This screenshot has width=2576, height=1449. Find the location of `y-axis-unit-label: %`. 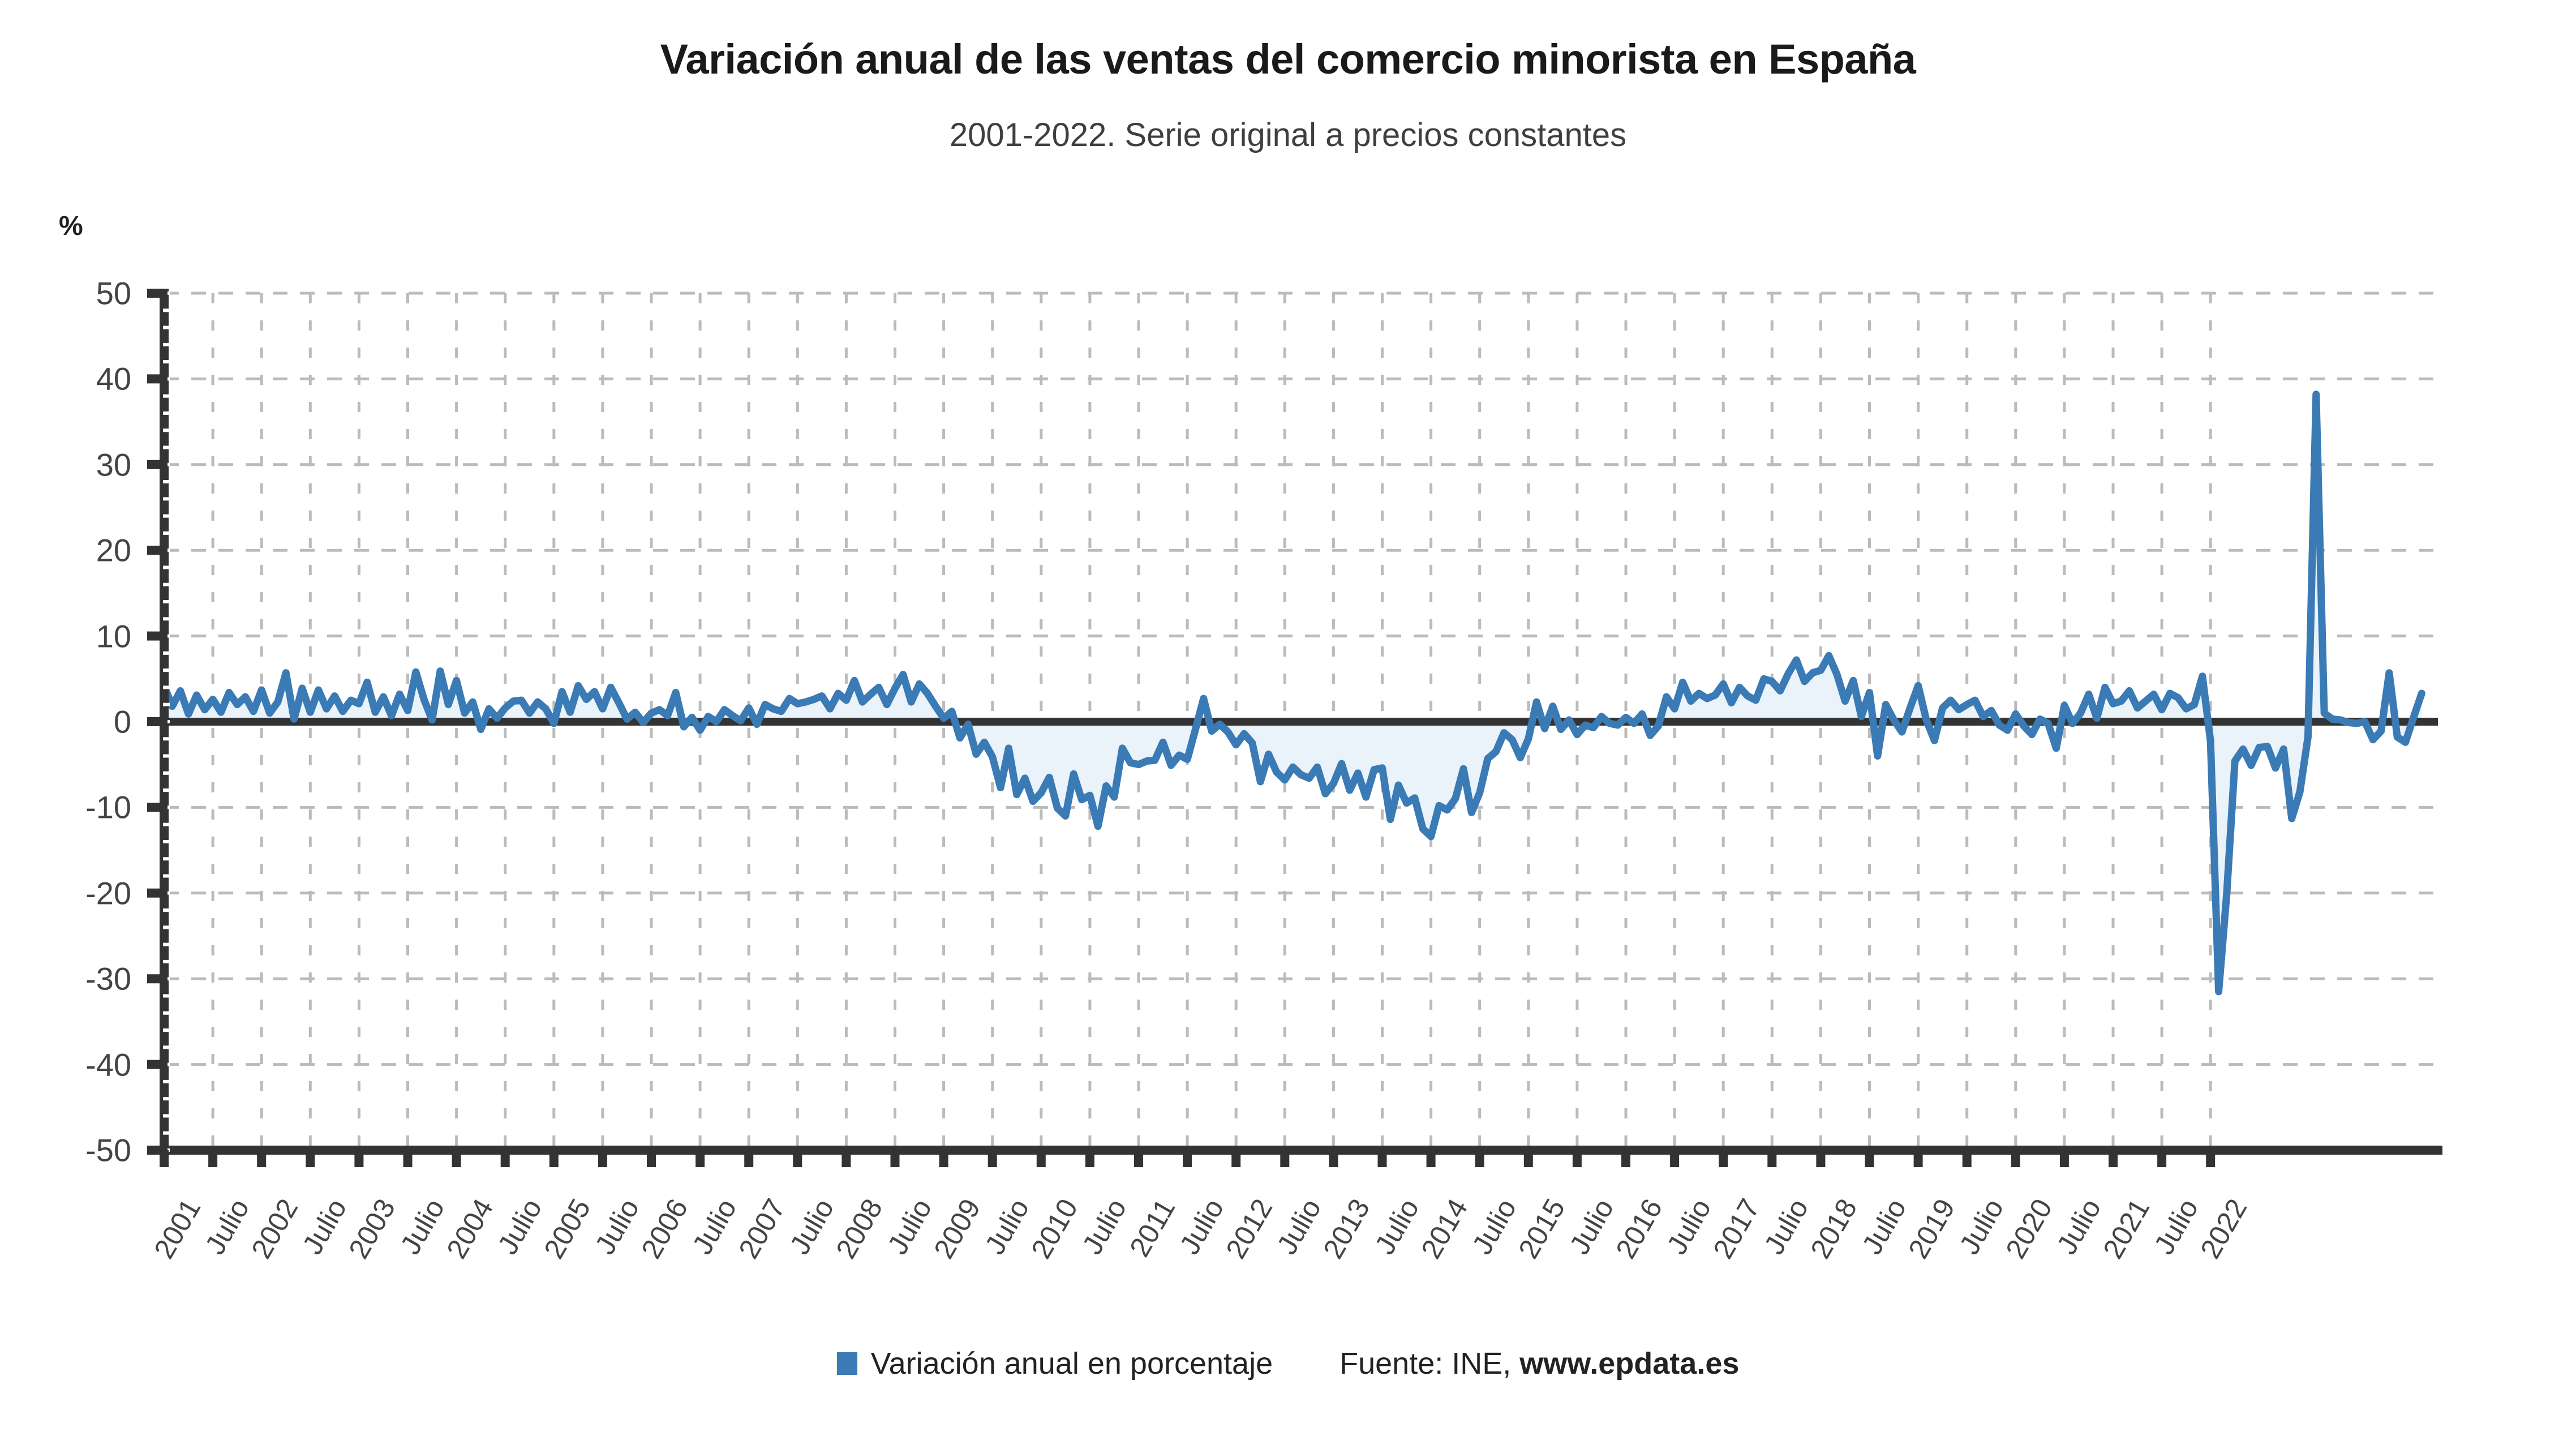

y-axis-unit-label: % is located at coordinates (71, 226).